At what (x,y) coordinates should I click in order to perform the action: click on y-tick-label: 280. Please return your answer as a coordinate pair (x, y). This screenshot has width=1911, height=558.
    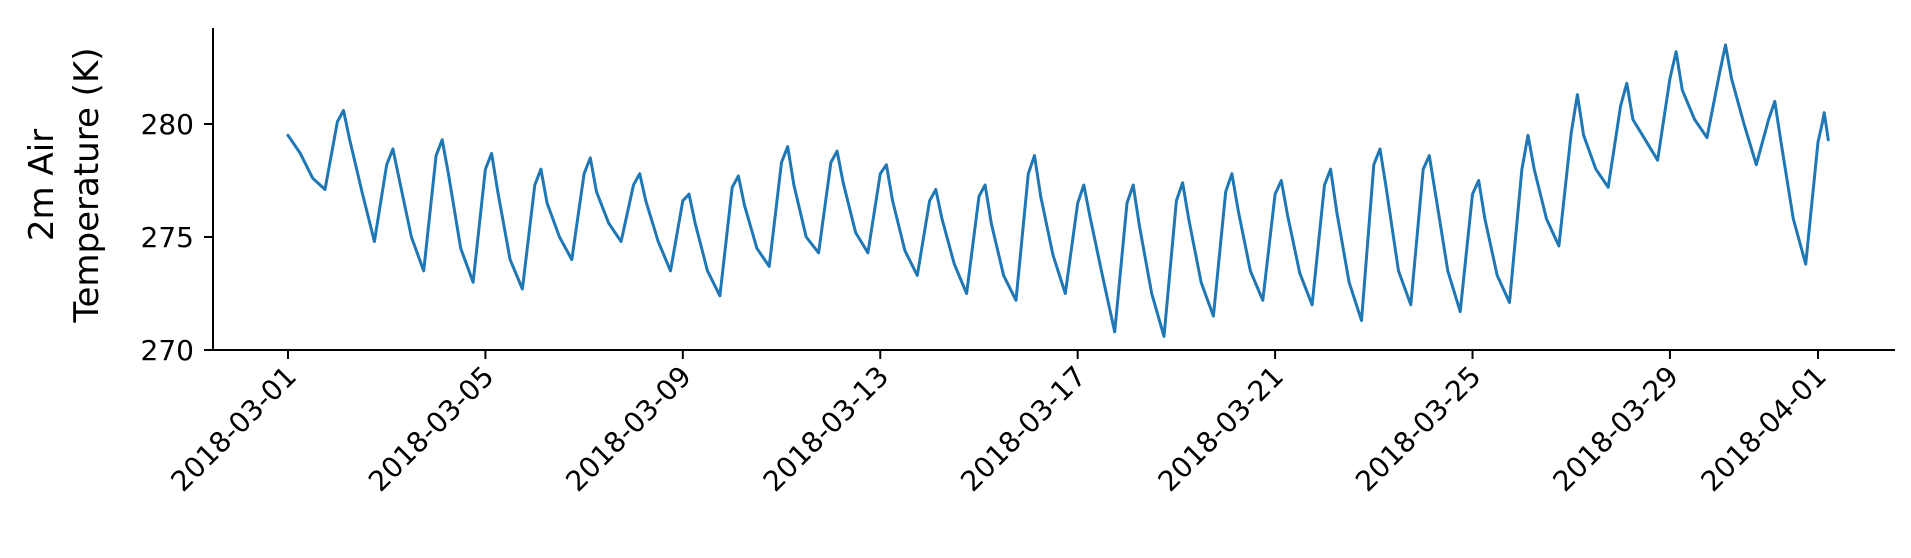
    Looking at the image, I should click on (167, 124).